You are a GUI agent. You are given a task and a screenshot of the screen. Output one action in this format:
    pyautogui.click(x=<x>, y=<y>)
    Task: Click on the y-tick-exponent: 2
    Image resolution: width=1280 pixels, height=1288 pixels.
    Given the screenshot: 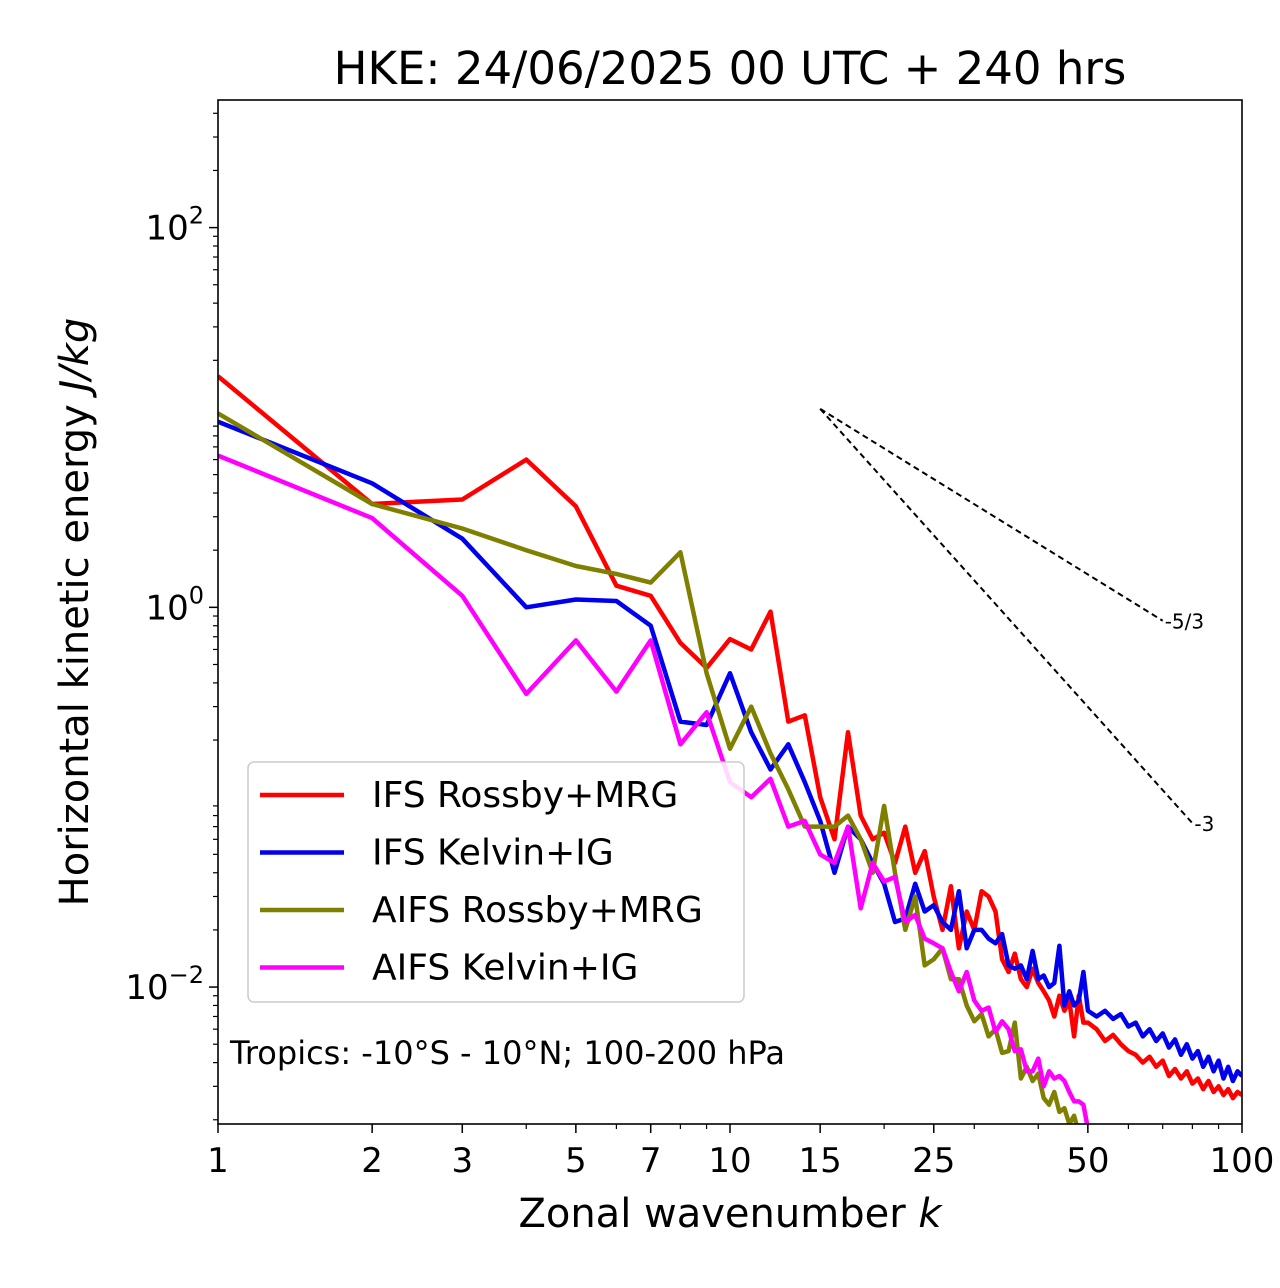 What is the action you would take?
    pyautogui.click(x=196, y=216)
    